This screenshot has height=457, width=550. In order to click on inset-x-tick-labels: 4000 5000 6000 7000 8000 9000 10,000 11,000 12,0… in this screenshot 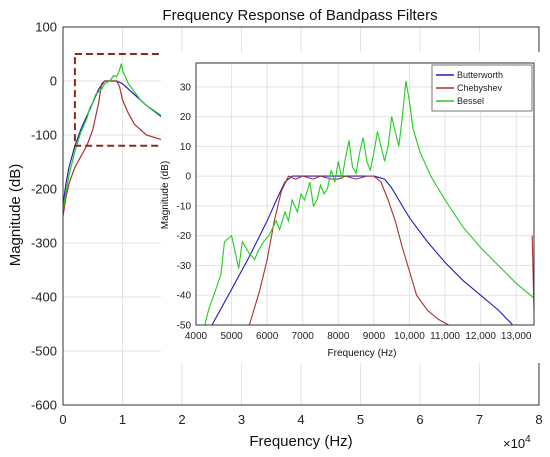, I will do `click(358, 336)`.